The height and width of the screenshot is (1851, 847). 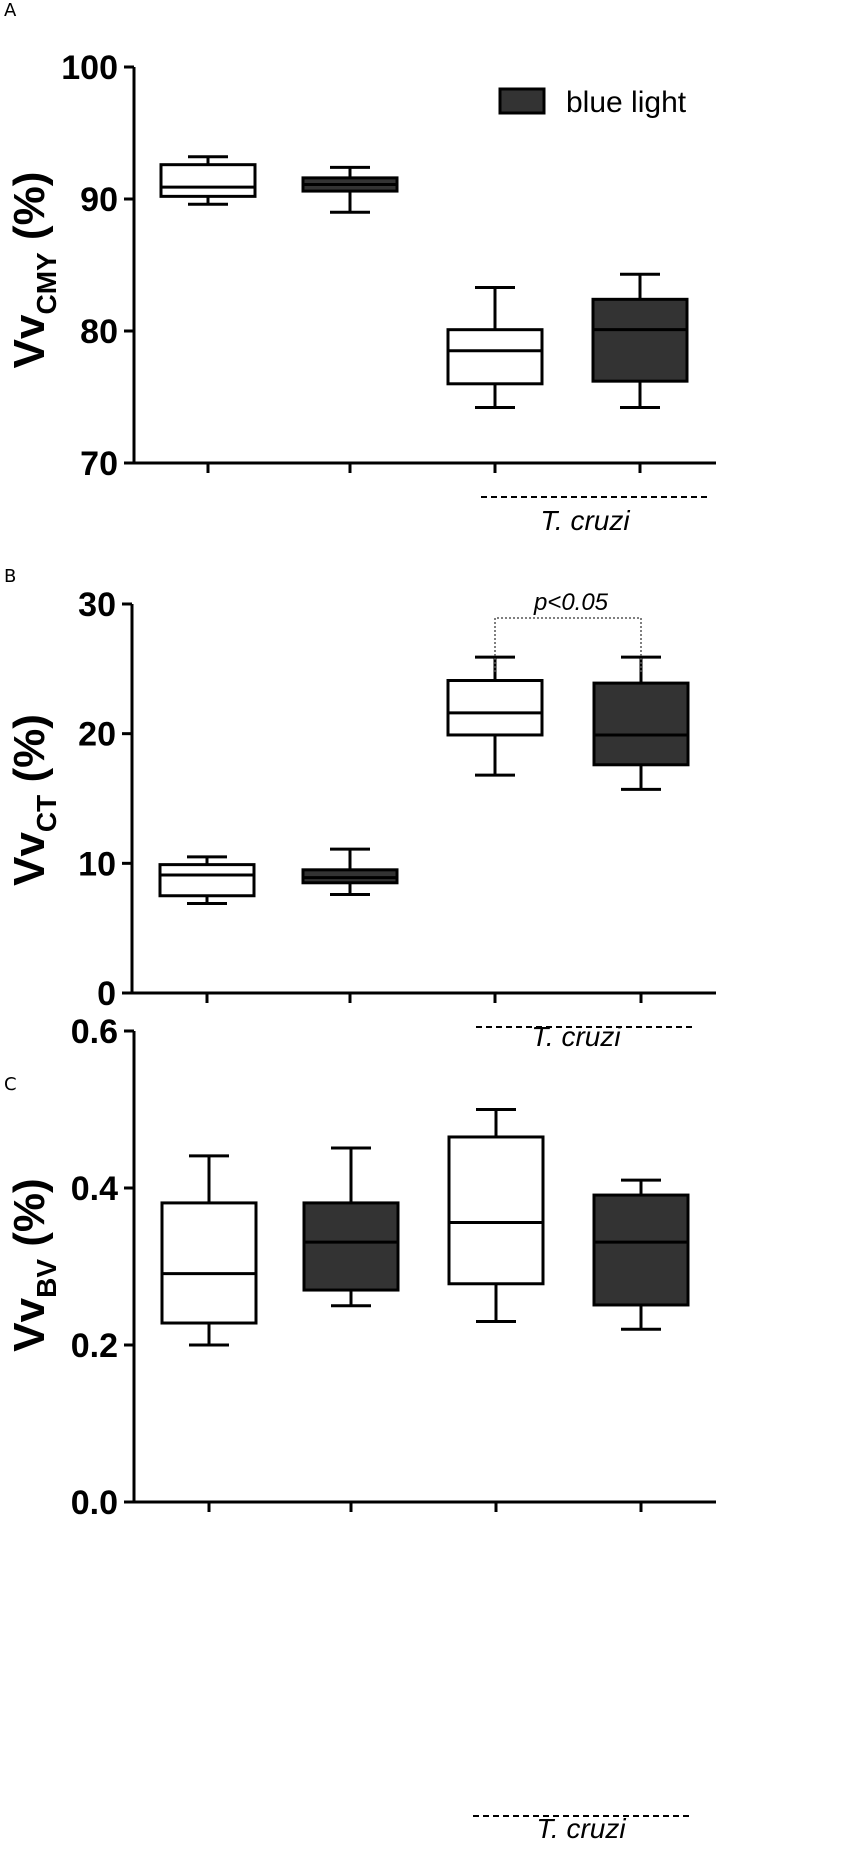 I want to click on panel-b-y-axis-title-main: VvCT (%), so click(x=33, y=800).